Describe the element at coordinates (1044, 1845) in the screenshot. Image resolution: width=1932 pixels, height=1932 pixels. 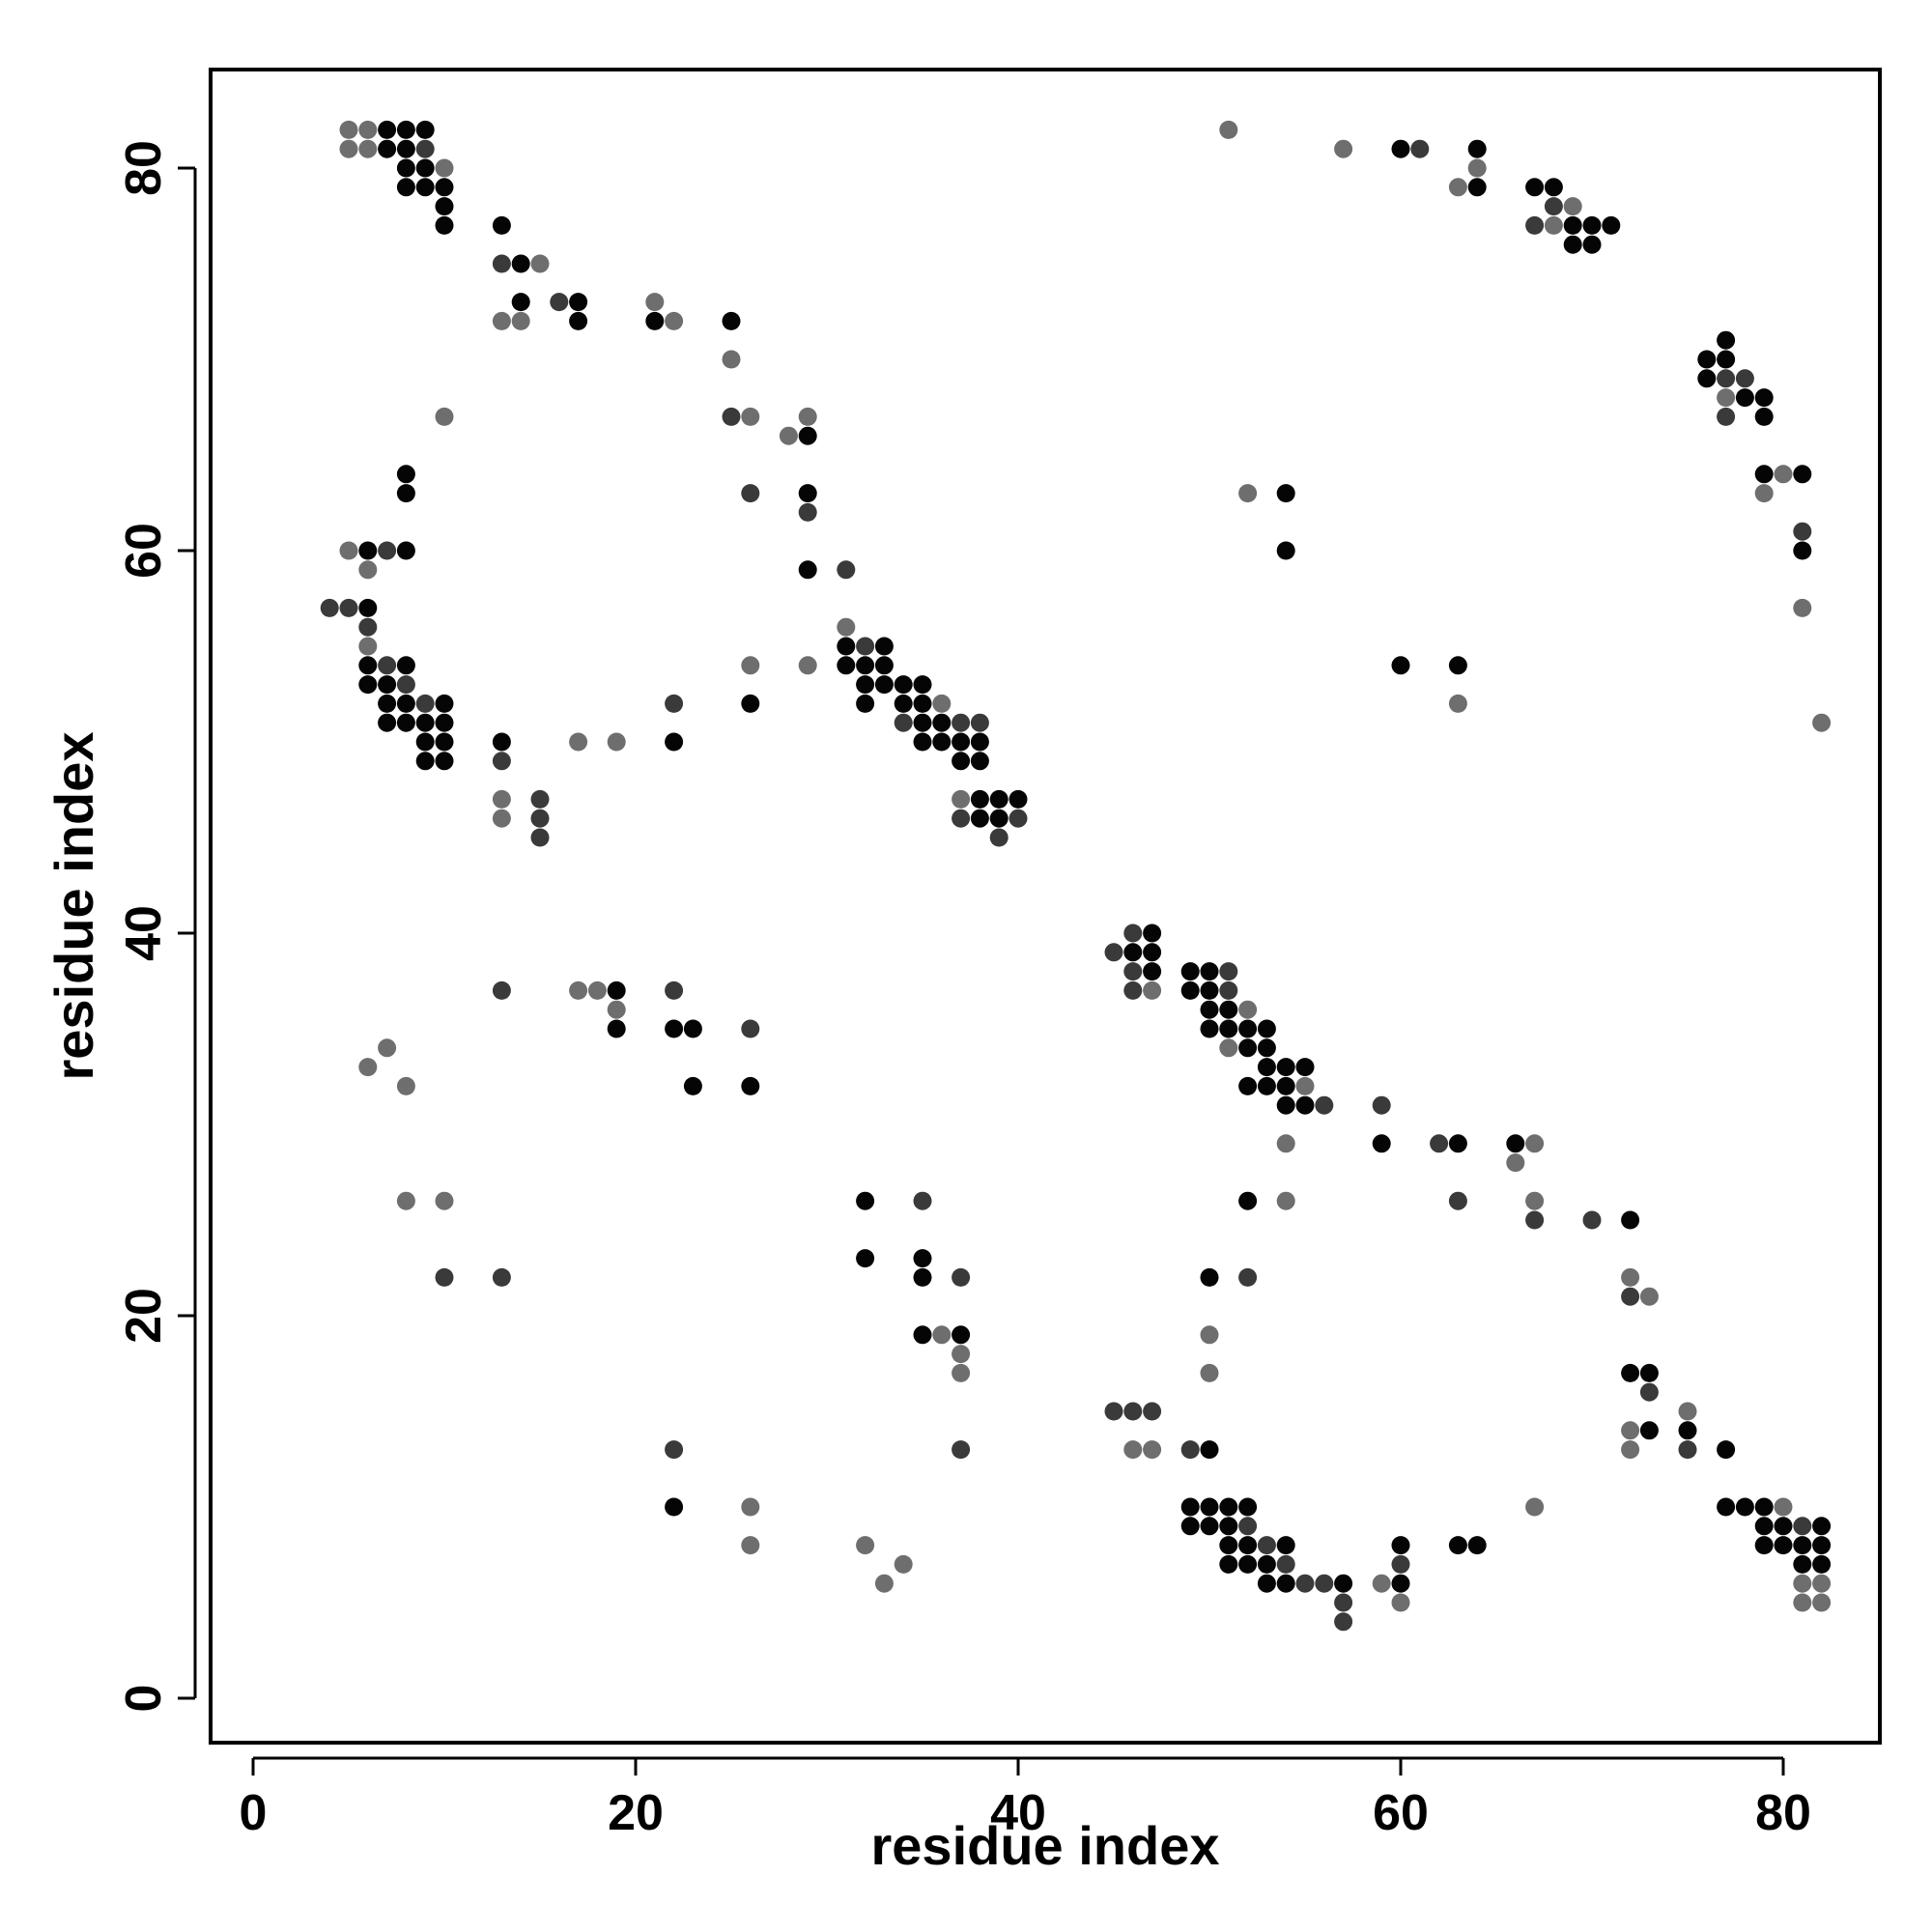
I see `x-axis-title: residue index` at that location.